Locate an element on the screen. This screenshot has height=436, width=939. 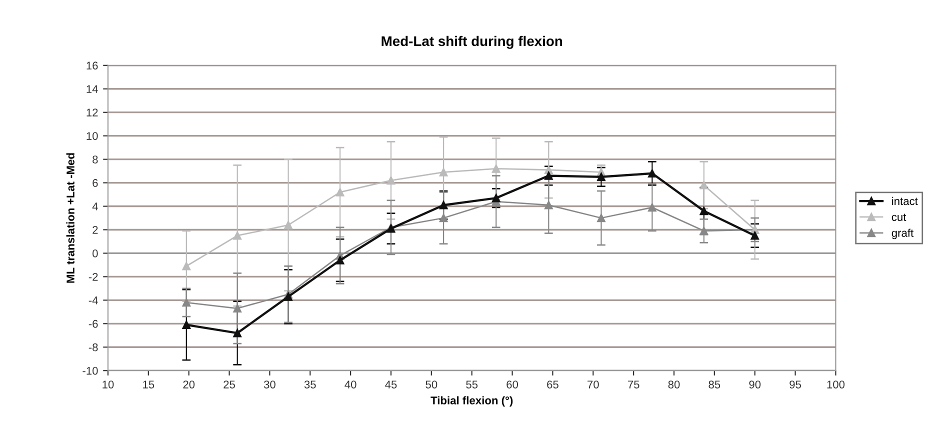
x-axis-title: Tibial flexion (°) is located at coordinates (471, 401).